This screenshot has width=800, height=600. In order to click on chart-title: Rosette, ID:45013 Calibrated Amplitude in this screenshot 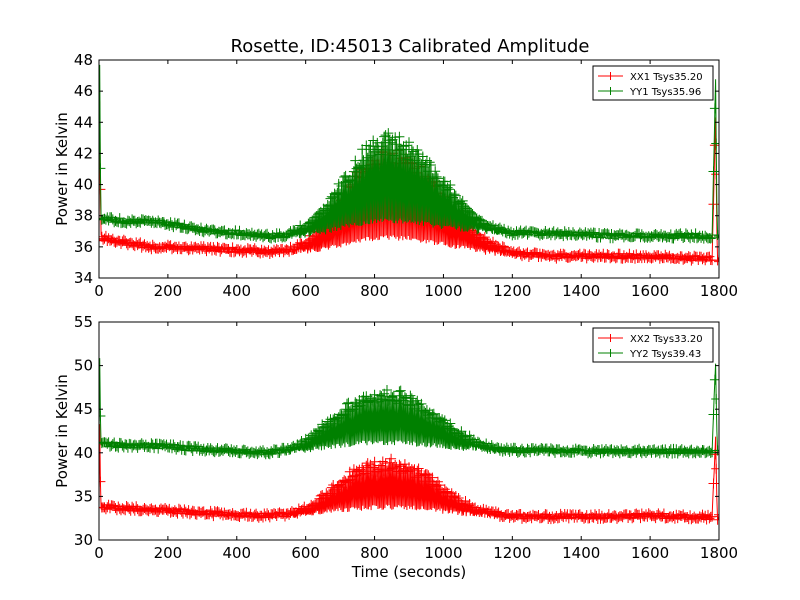, I will do `click(410, 46)`.